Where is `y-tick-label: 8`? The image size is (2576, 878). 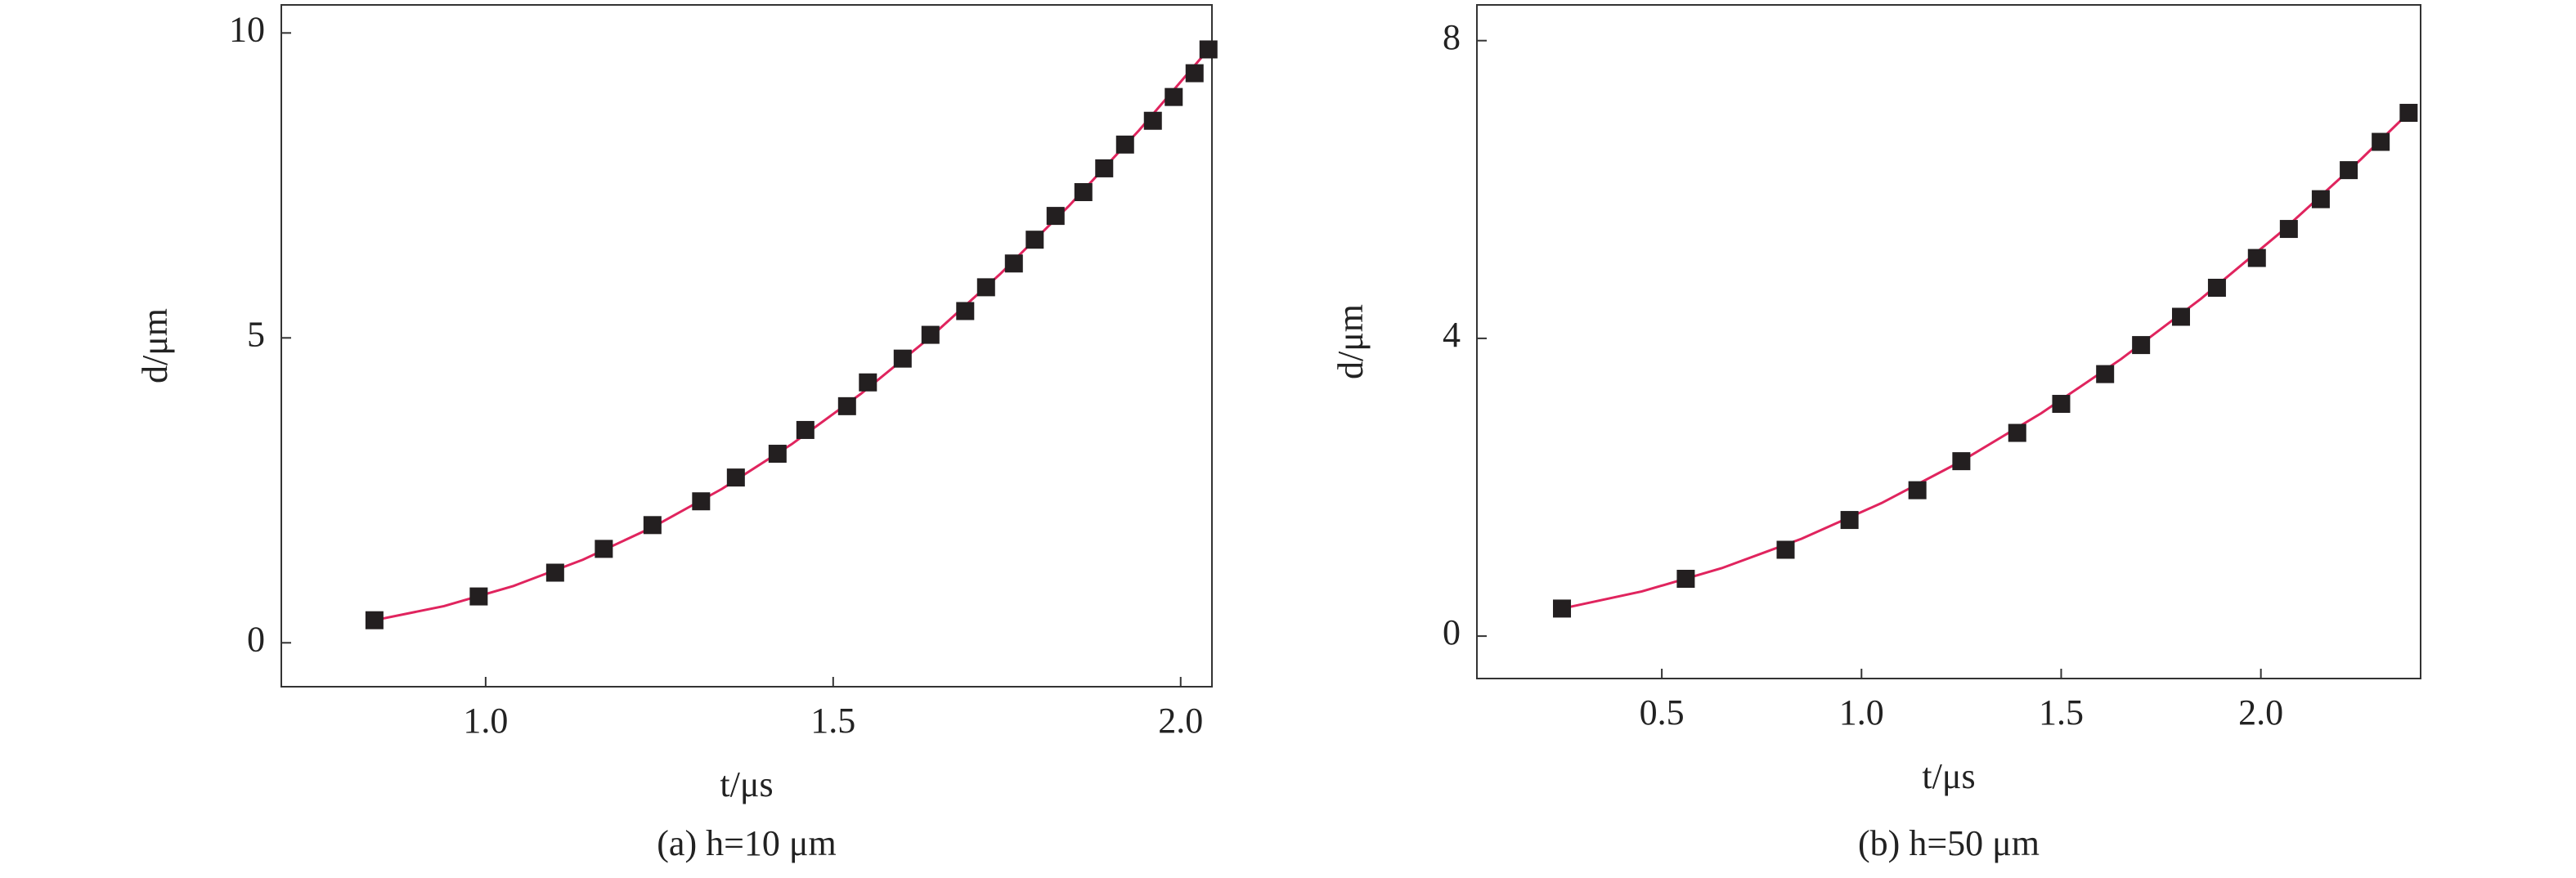 y-tick-label: 8 is located at coordinates (1452, 37).